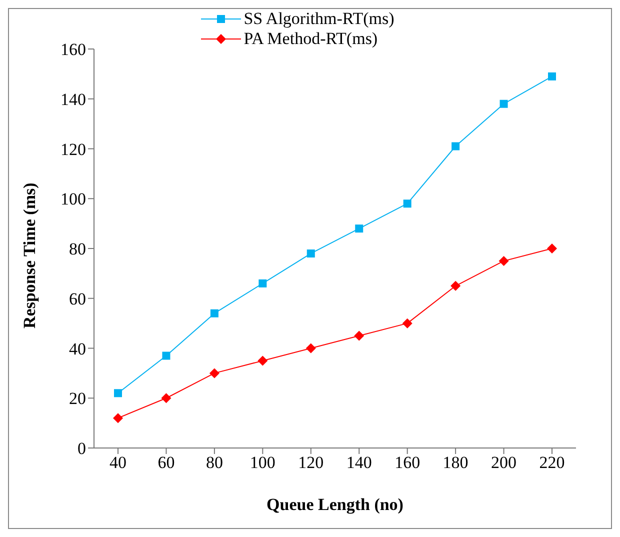  Describe the element at coordinates (73, 199) in the screenshot. I see `y-tick-label: 100` at that location.